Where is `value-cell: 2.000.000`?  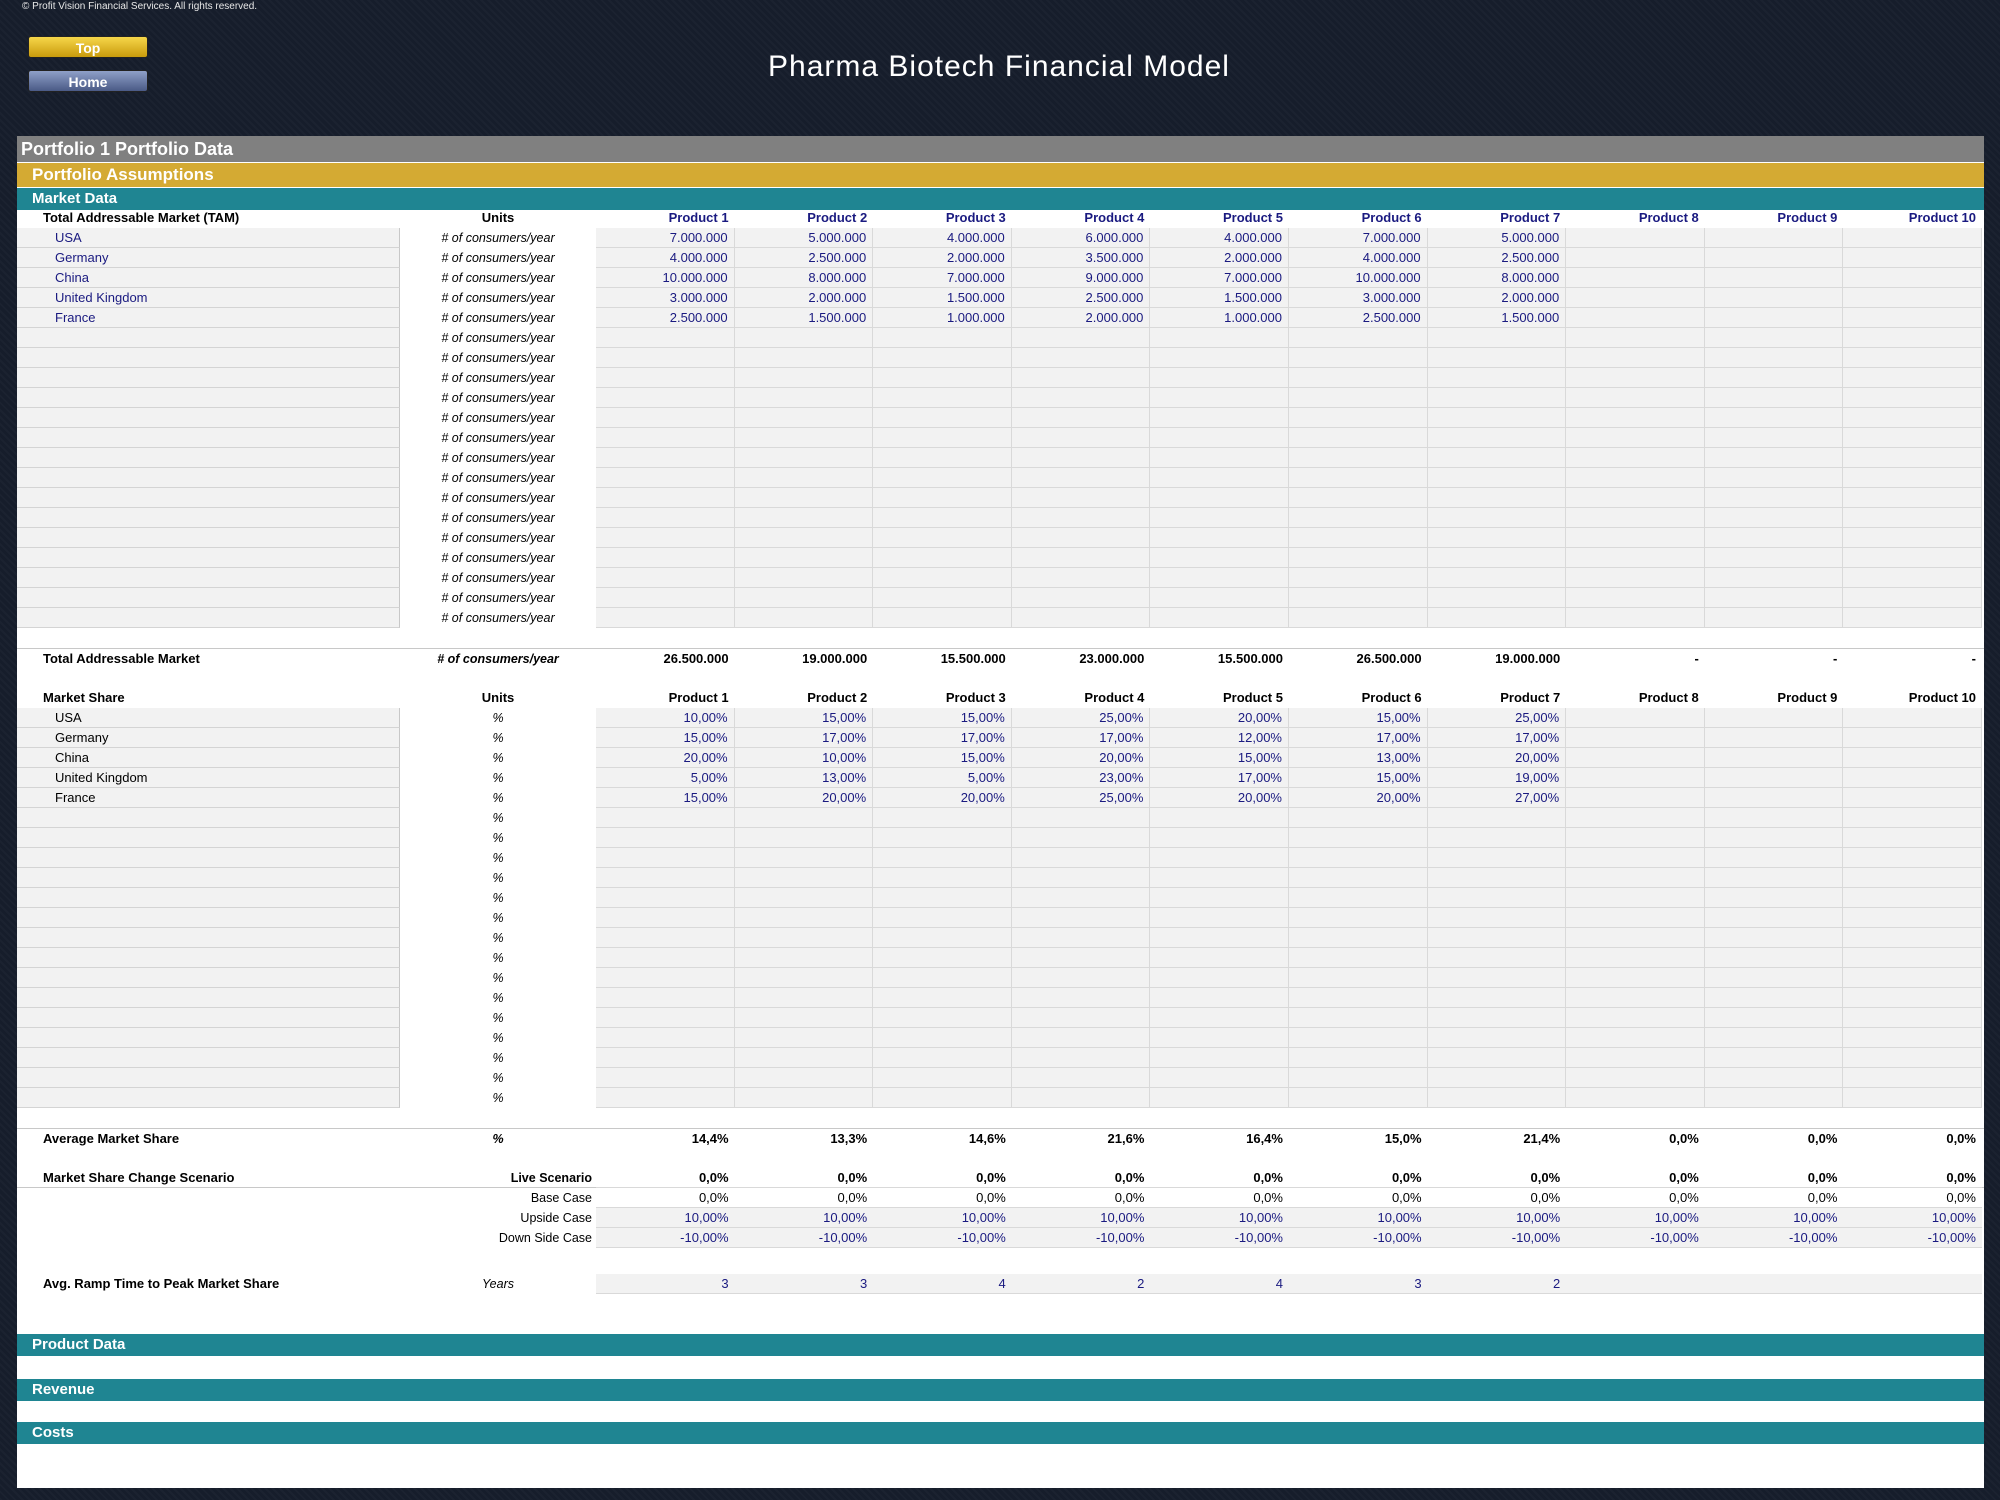 value-cell: 2.000.000 is located at coordinates (1081, 318).